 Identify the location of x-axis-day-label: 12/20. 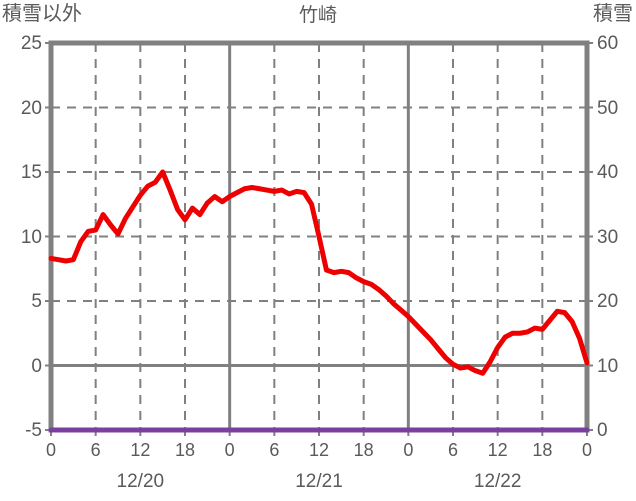
(140, 481).